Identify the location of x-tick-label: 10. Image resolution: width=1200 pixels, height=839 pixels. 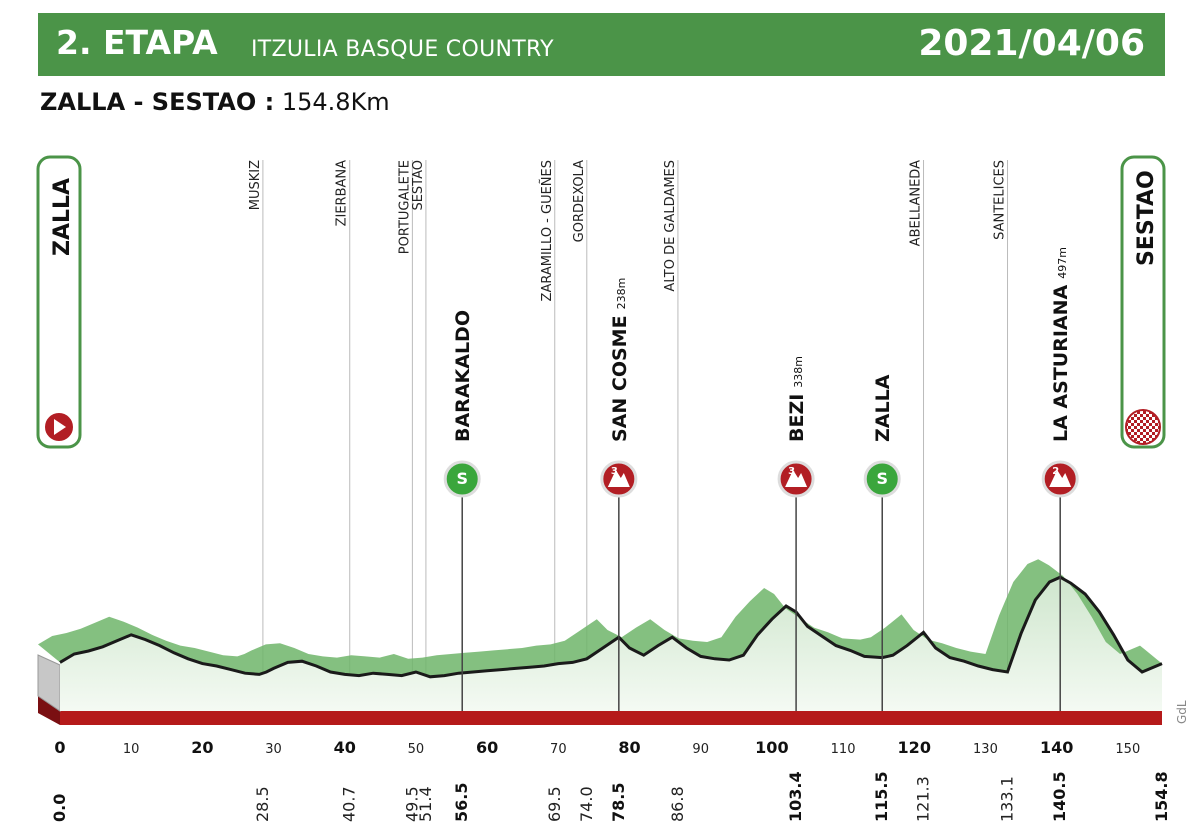
(131, 749).